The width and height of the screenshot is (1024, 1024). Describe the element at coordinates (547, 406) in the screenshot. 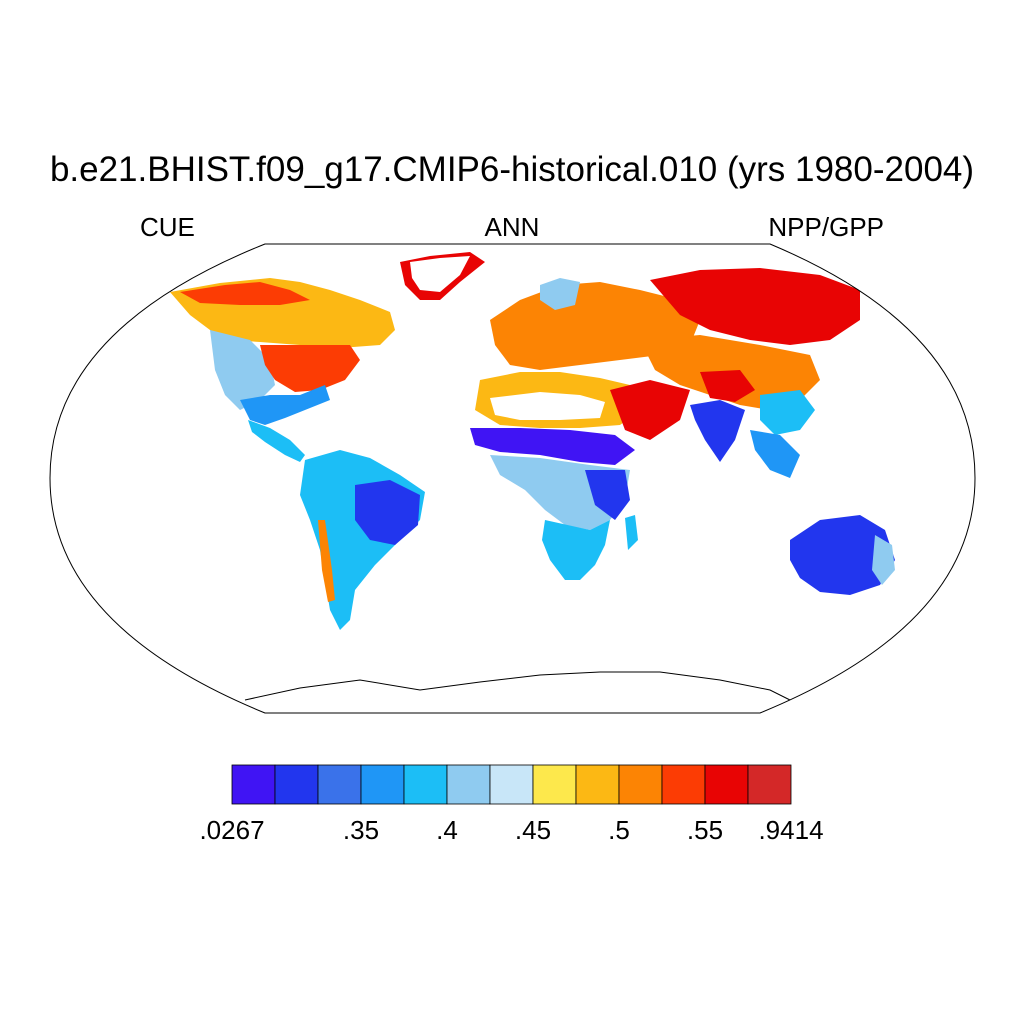

I see `sahara-blank` at that location.